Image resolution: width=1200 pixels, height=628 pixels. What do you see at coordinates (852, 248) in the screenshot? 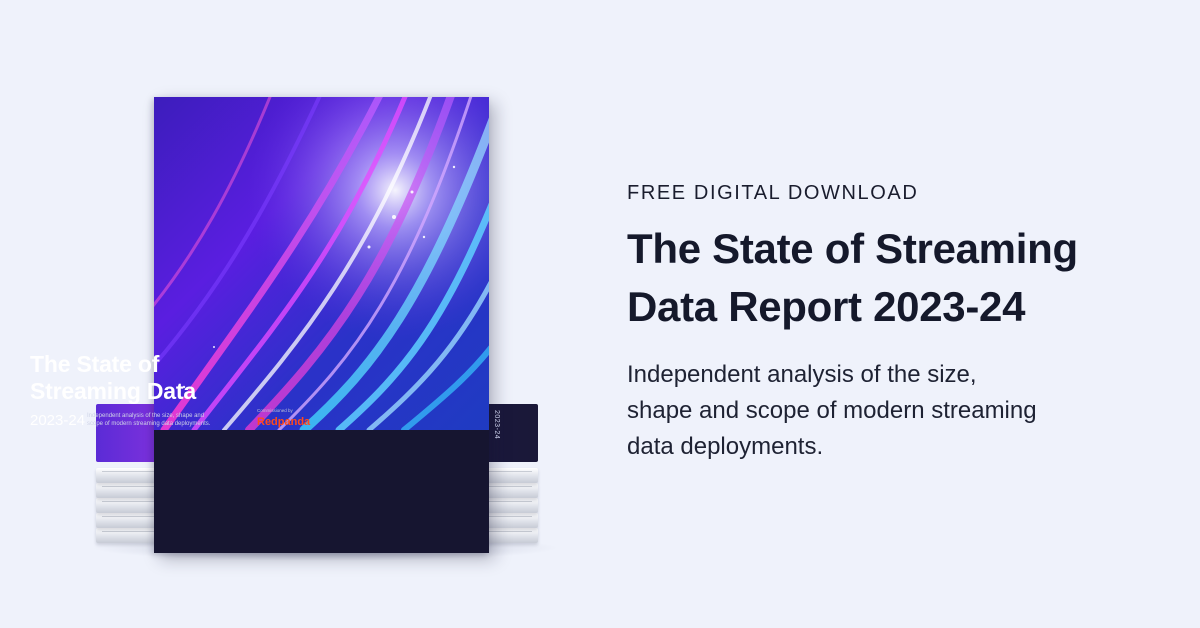
I see `headline-line: The State of Streaming` at bounding box center [852, 248].